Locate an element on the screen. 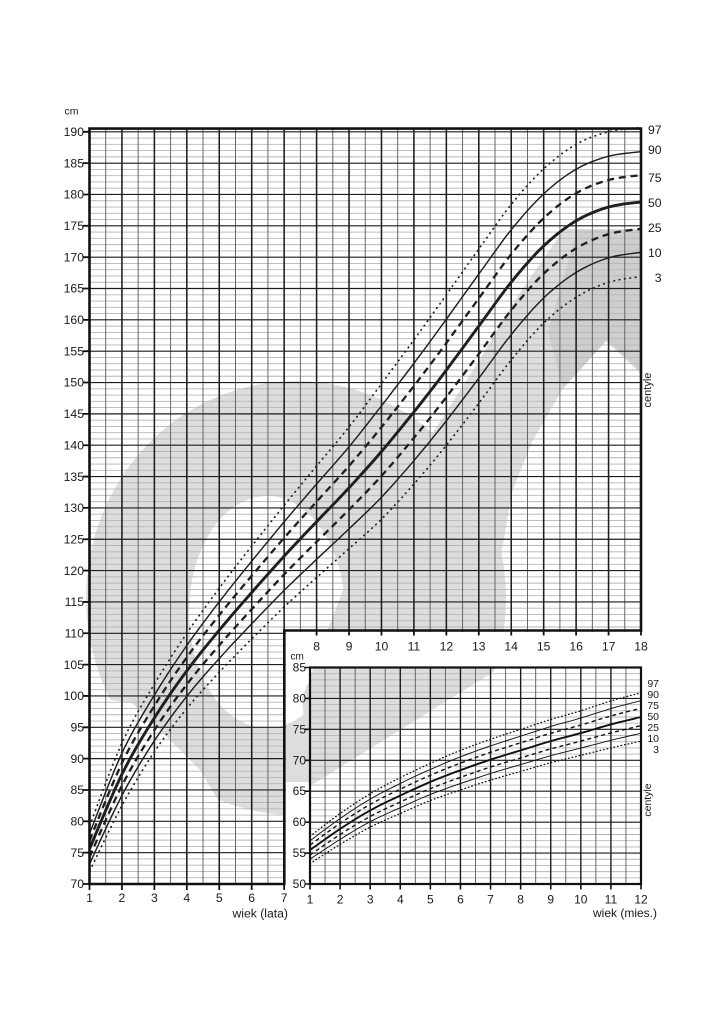  svg-text: 125 is located at coordinates (74, 539).